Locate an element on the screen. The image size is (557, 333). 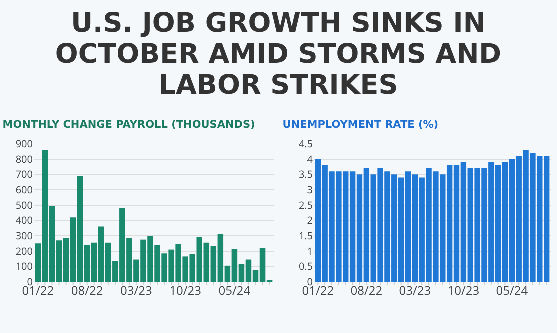
y-tick-label: 400 is located at coordinates (25, 220).